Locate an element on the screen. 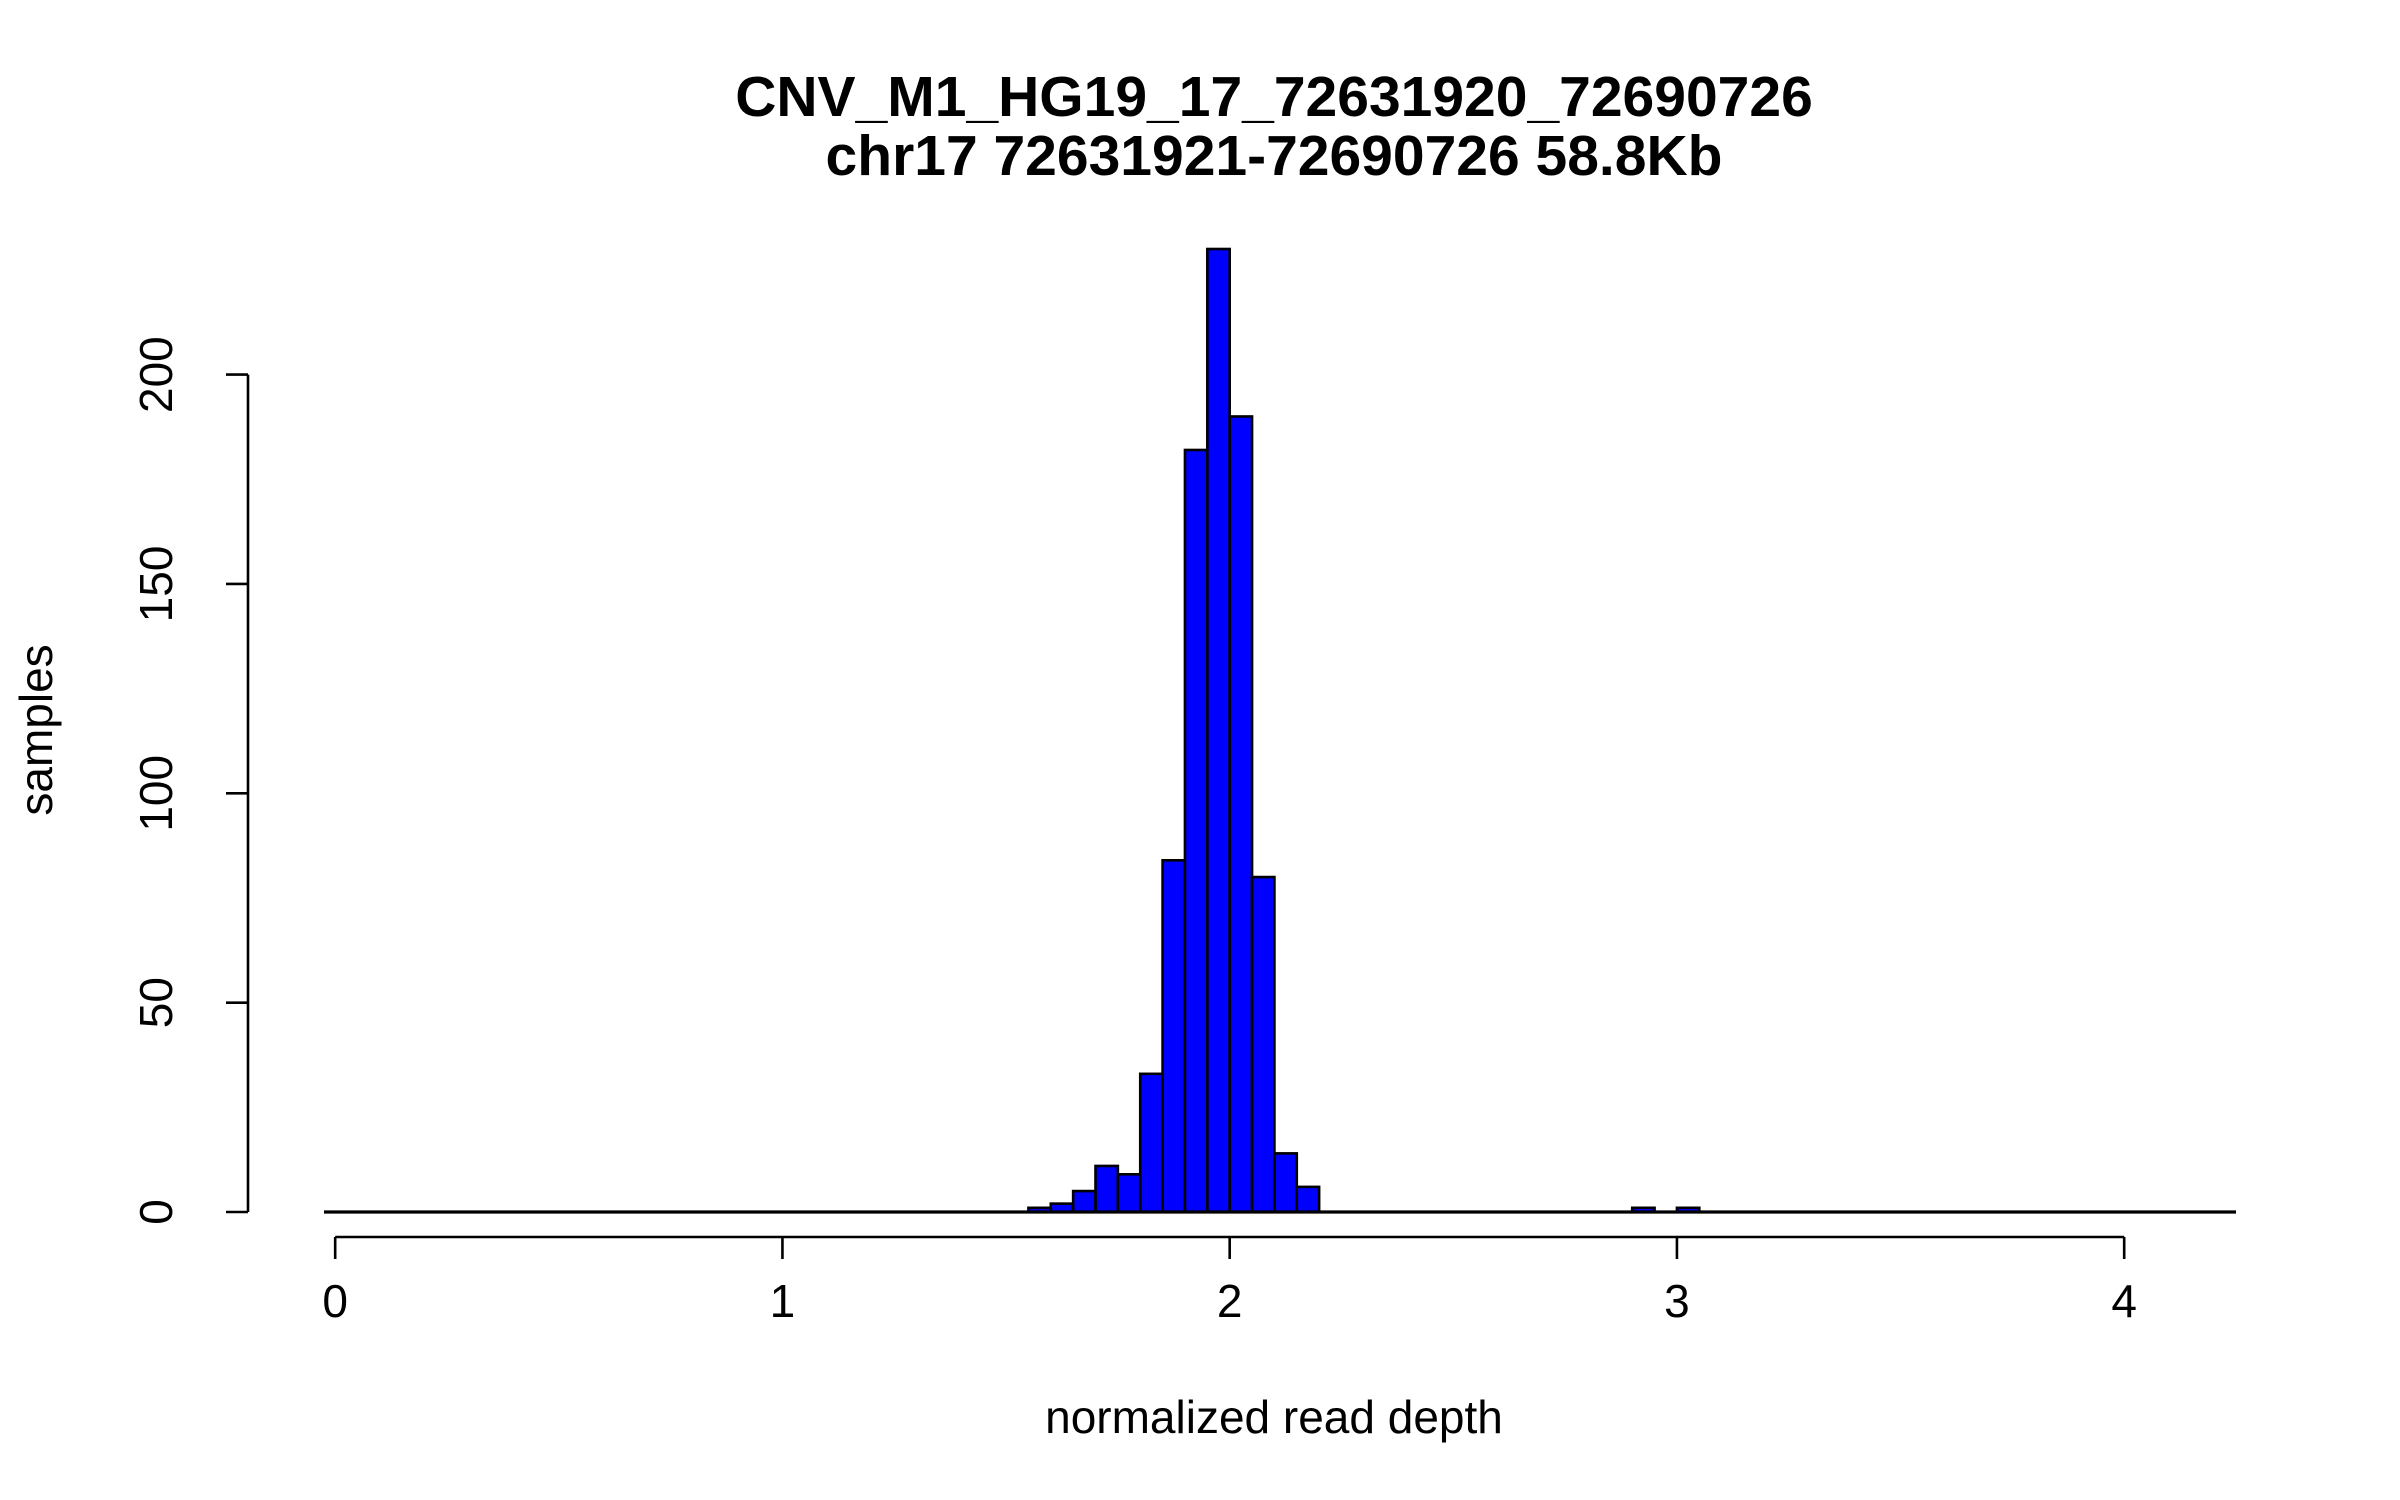 This screenshot has height=1500, width=2400. y-axis: 0 50 100 150 200 is located at coordinates (190, 780).